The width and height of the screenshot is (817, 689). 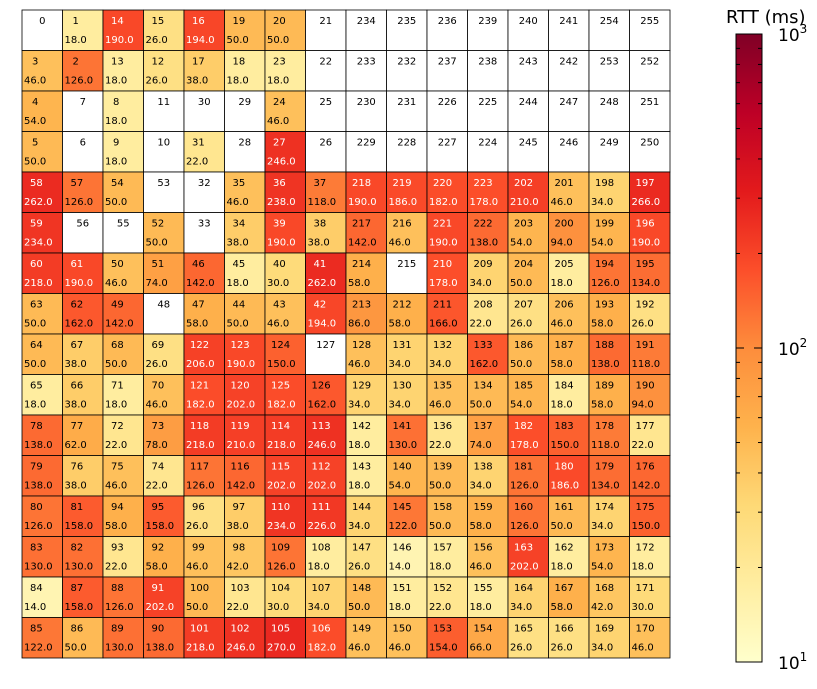 What do you see at coordinates (366, 152) in the screenshot?
I see `heatmap-cell: 229` at bounding box center [366, 152].